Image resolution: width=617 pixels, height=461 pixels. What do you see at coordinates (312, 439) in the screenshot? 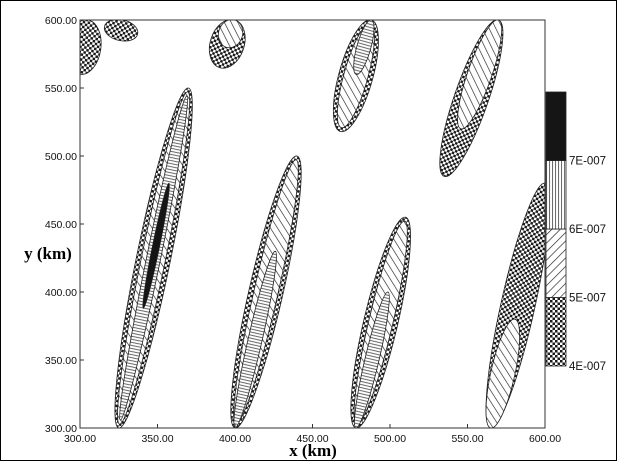
I see `x-tick-label: 450.00` at bounding box center [312, 439].